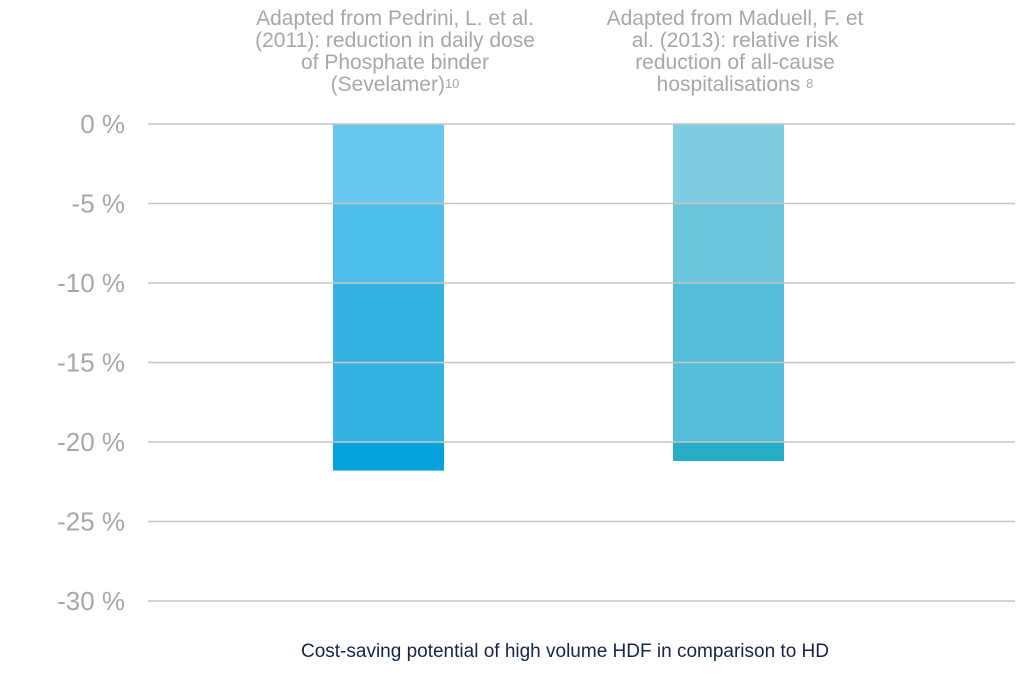 This screenshot has height=681, width=1024. I want to click on y-tick-label: -25 %, so click(91, 522).